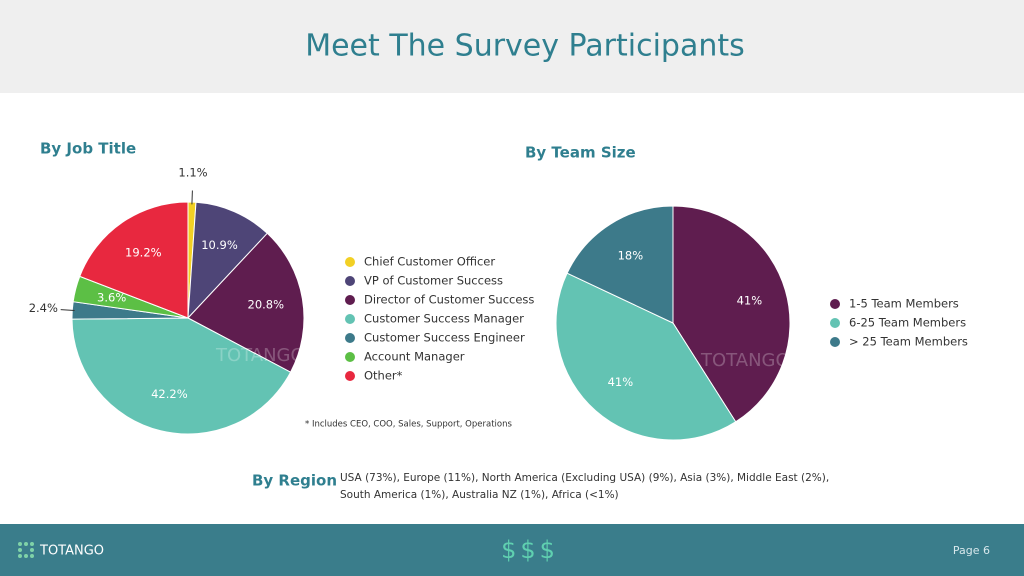 Image resolution: width=1024 pixels, height=576 pixels. I want to click on data-label: 2.4%, so click(43, 308).